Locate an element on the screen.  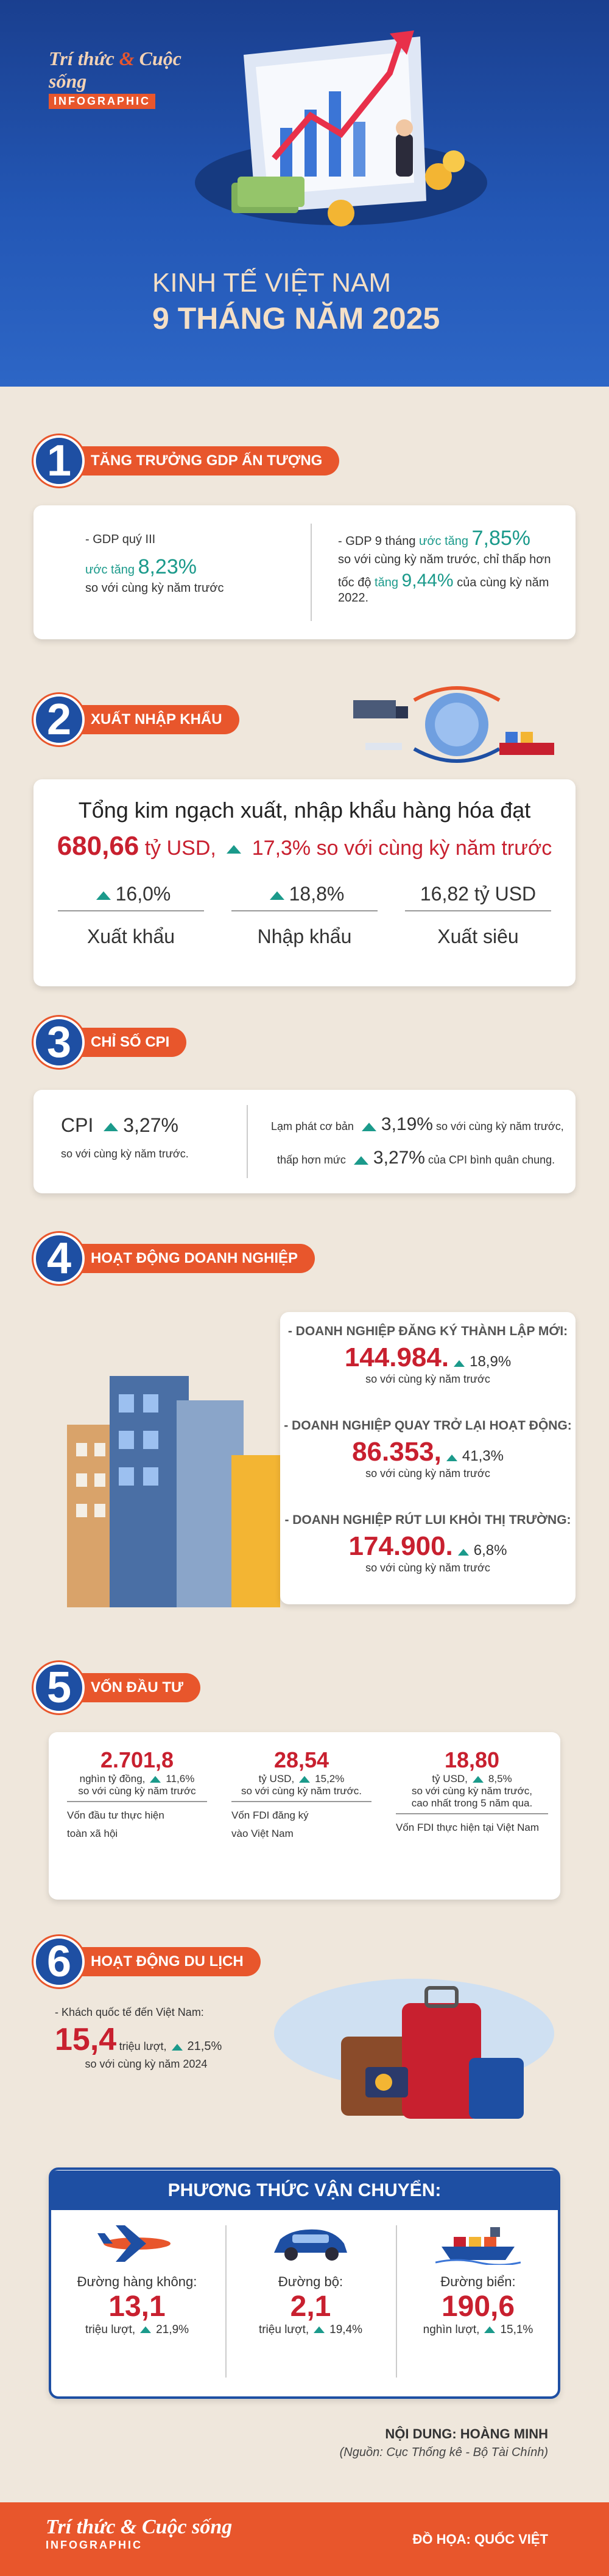
trade-surplus-label: Xuất siêu is located at coordinates (478, 936).